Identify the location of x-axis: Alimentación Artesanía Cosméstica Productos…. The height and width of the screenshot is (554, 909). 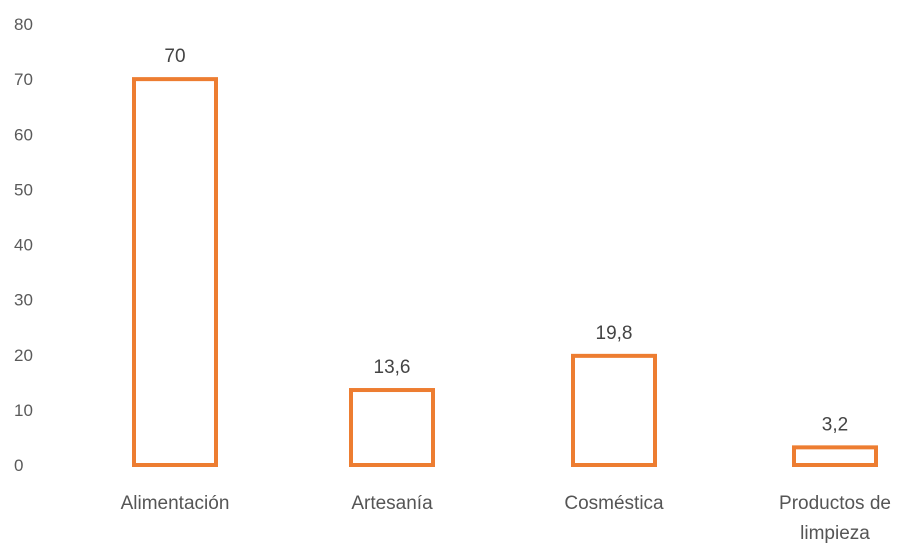
(506, 518).